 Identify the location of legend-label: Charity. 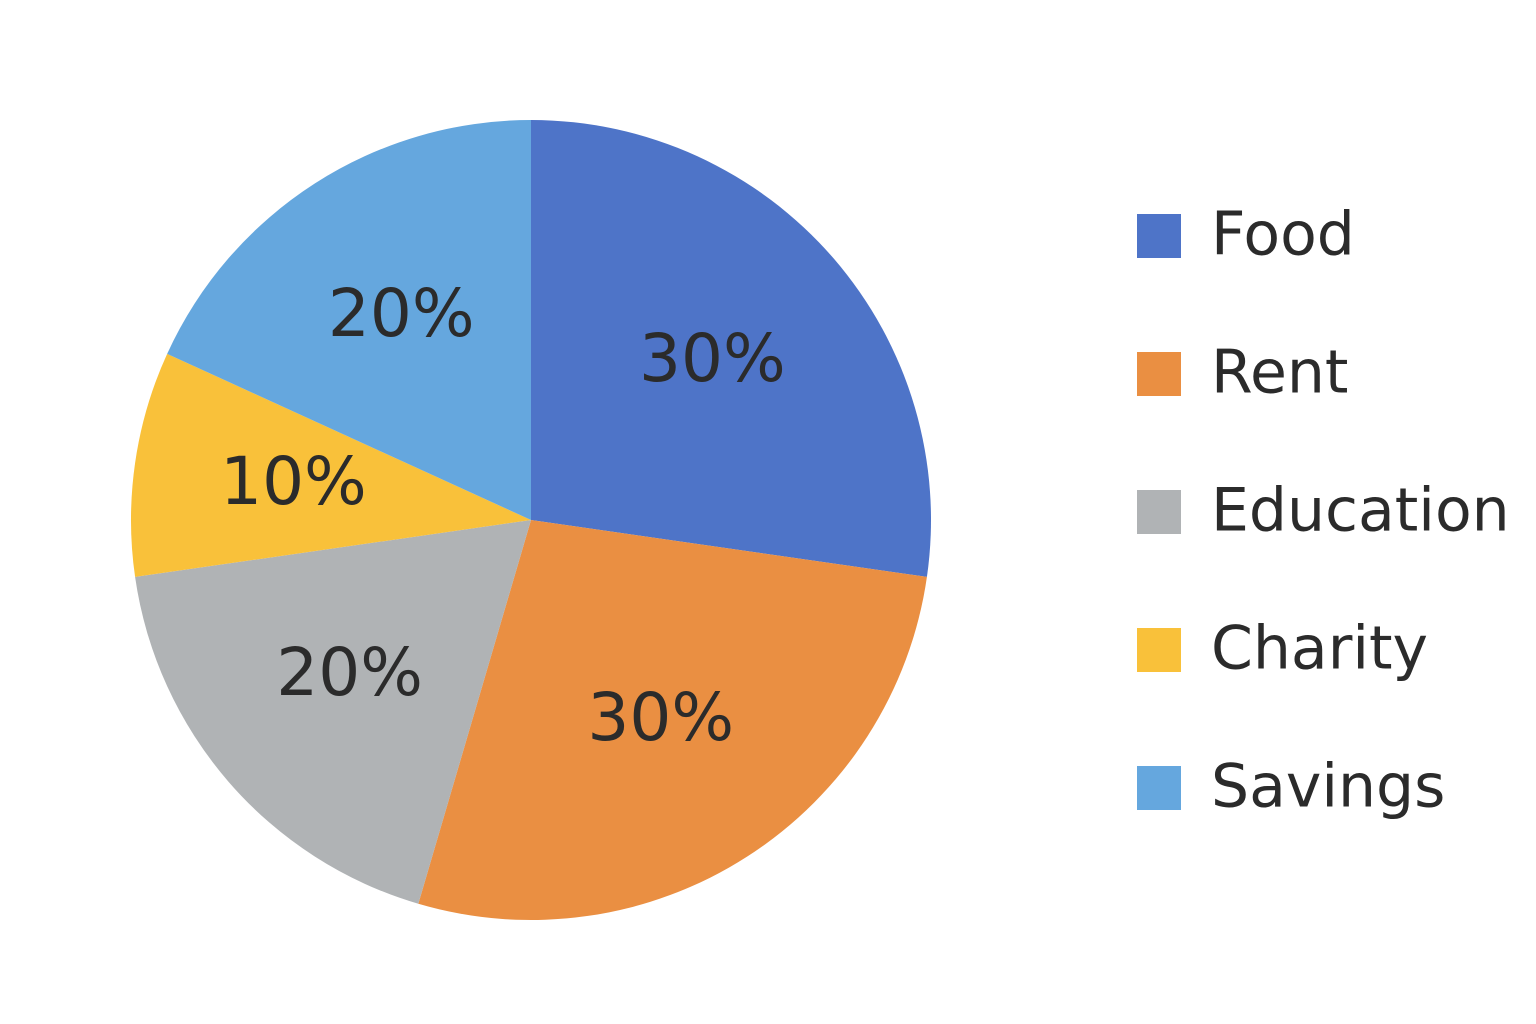
(1319, 649).